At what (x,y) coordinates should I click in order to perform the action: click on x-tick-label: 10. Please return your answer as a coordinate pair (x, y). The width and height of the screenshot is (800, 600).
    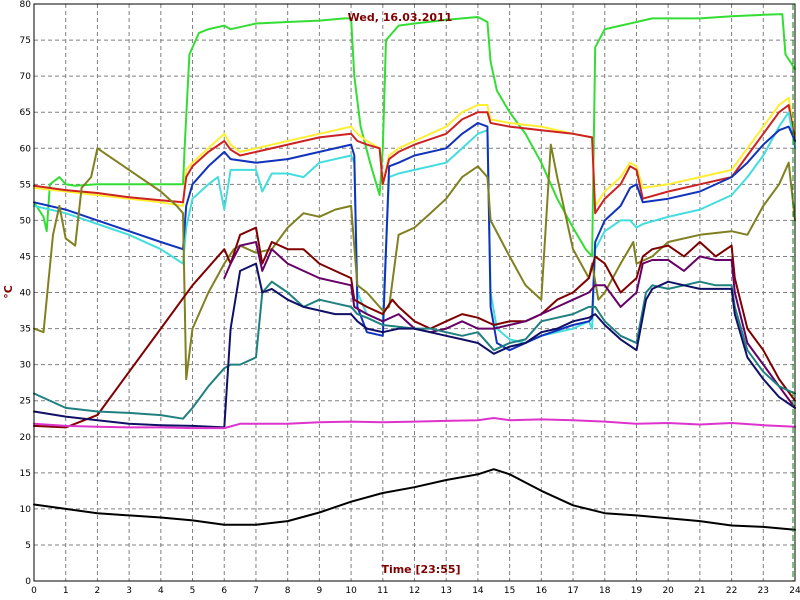
    Looking at the image, I should click on (351, 591).